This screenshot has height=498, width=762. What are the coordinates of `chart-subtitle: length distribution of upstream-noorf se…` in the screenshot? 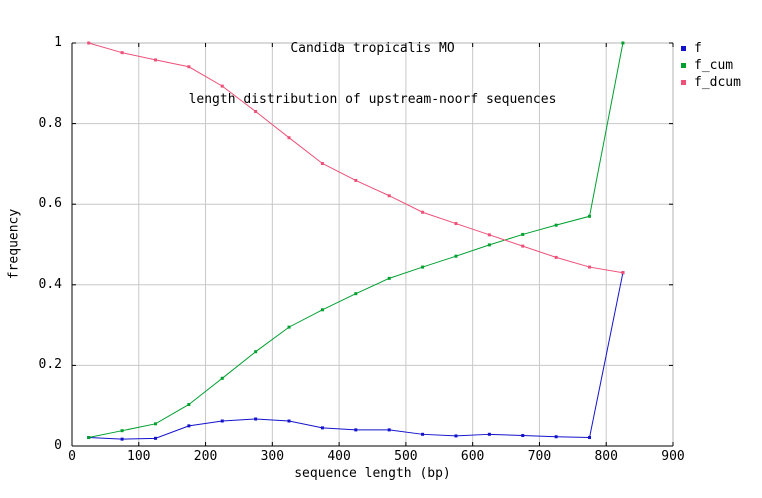 It's located at (372, 99).